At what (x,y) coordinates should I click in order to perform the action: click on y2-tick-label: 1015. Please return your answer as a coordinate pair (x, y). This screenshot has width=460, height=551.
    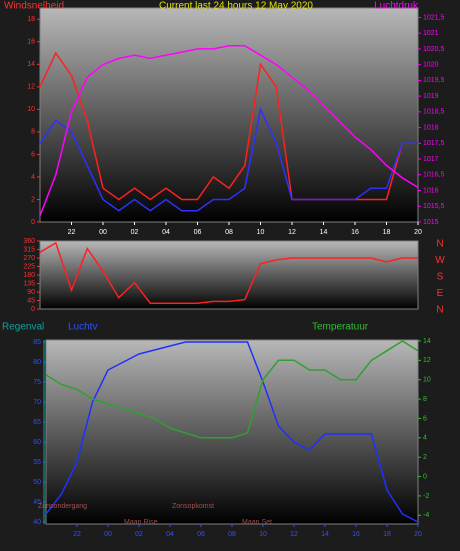
    Looking at the image, I should click on (431, 222).